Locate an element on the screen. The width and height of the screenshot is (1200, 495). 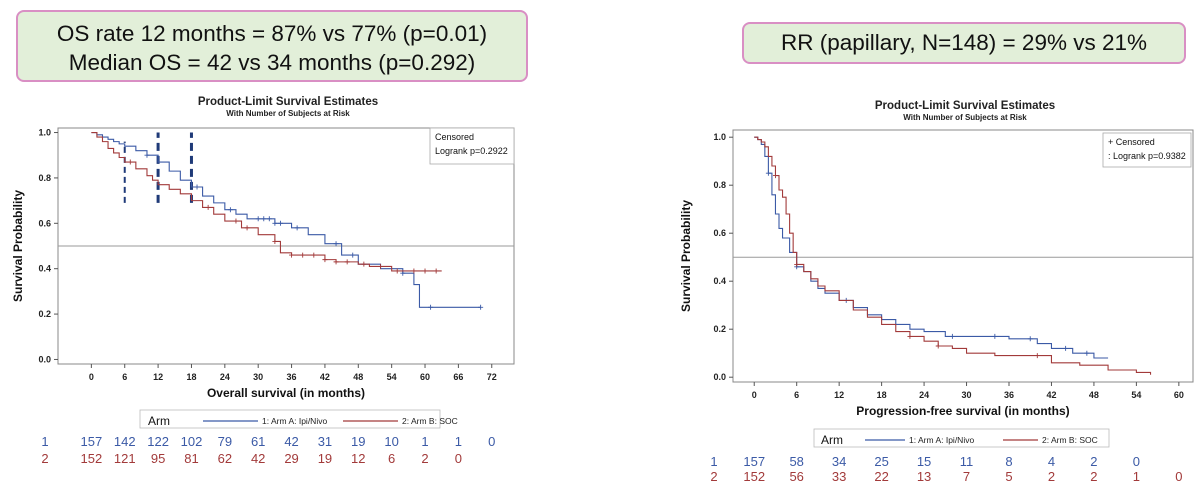
x-tick-label: 42 is located at coordinates (325, 377).